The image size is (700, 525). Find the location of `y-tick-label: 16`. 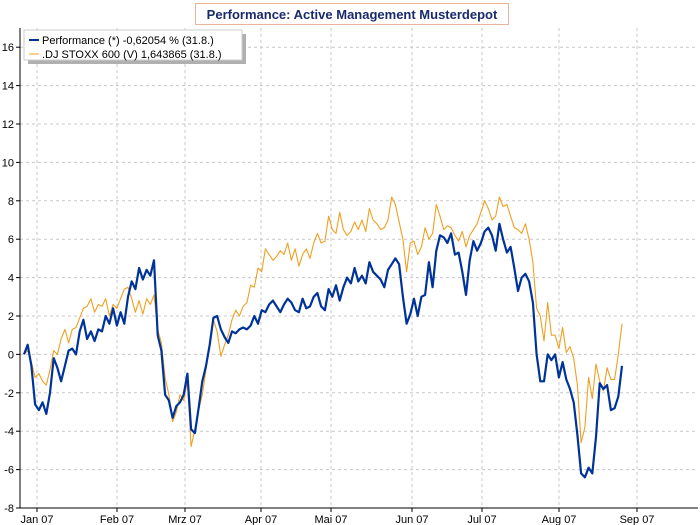

y-tick-label: 16 is located at coordinates (8, 48).